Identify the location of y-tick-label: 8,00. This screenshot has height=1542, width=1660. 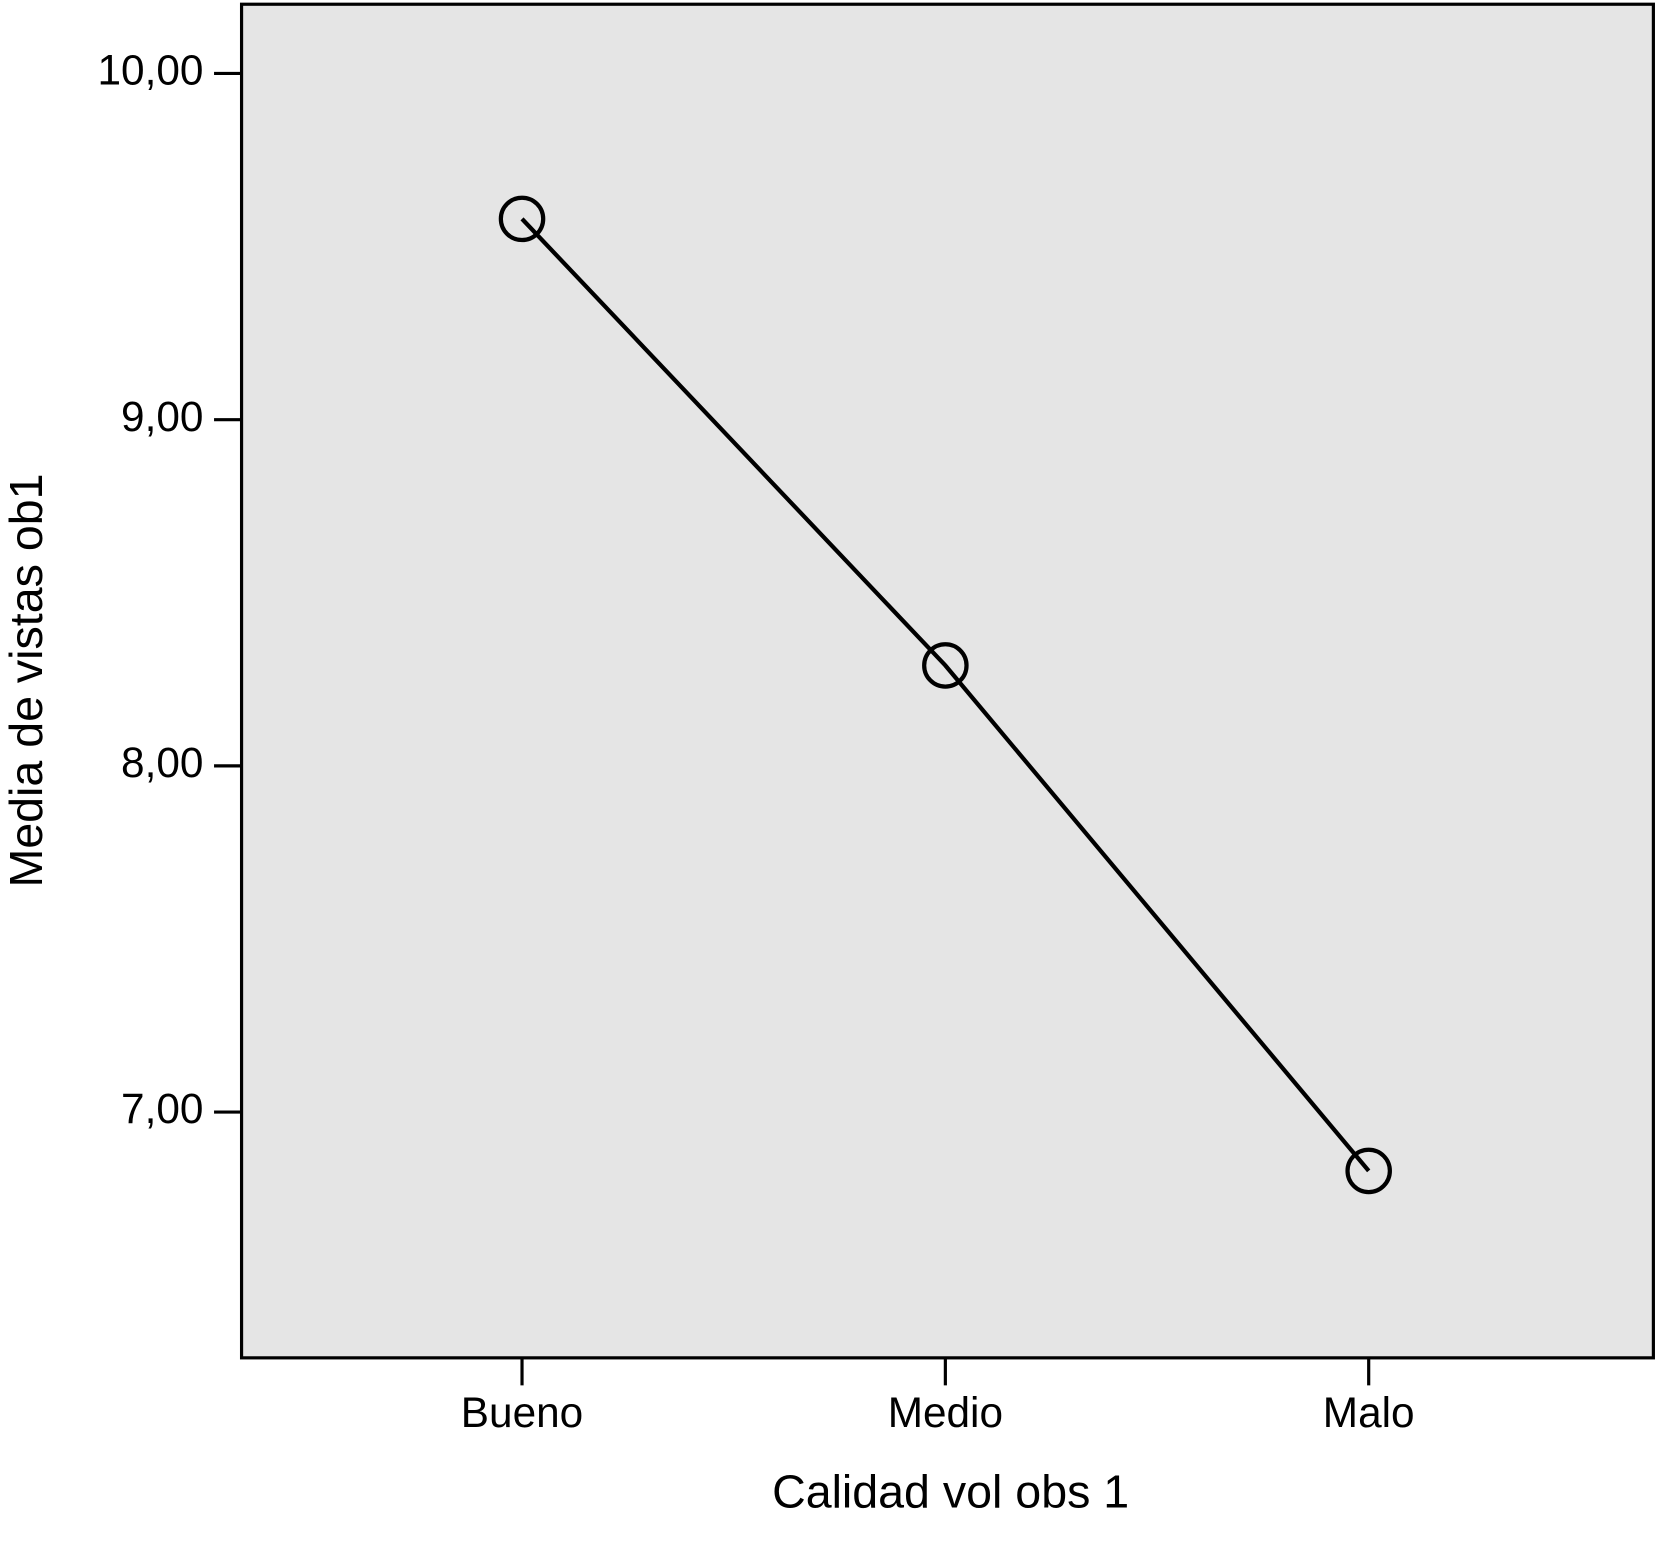
(162, 762).